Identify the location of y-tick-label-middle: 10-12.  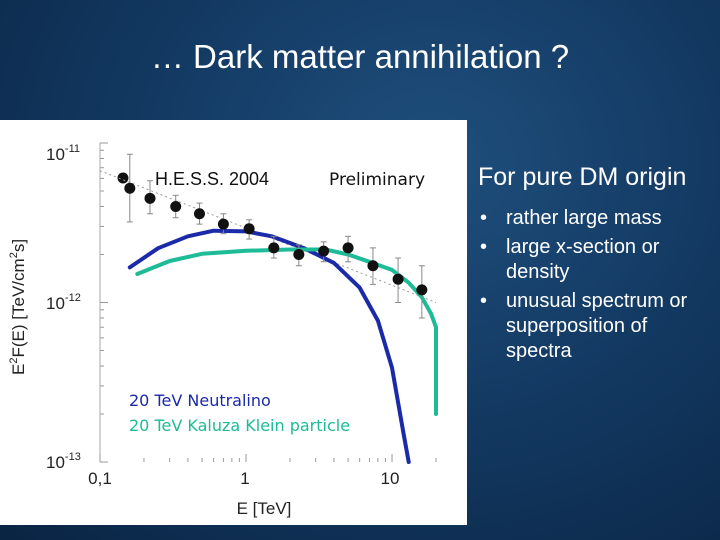
(63, 302).